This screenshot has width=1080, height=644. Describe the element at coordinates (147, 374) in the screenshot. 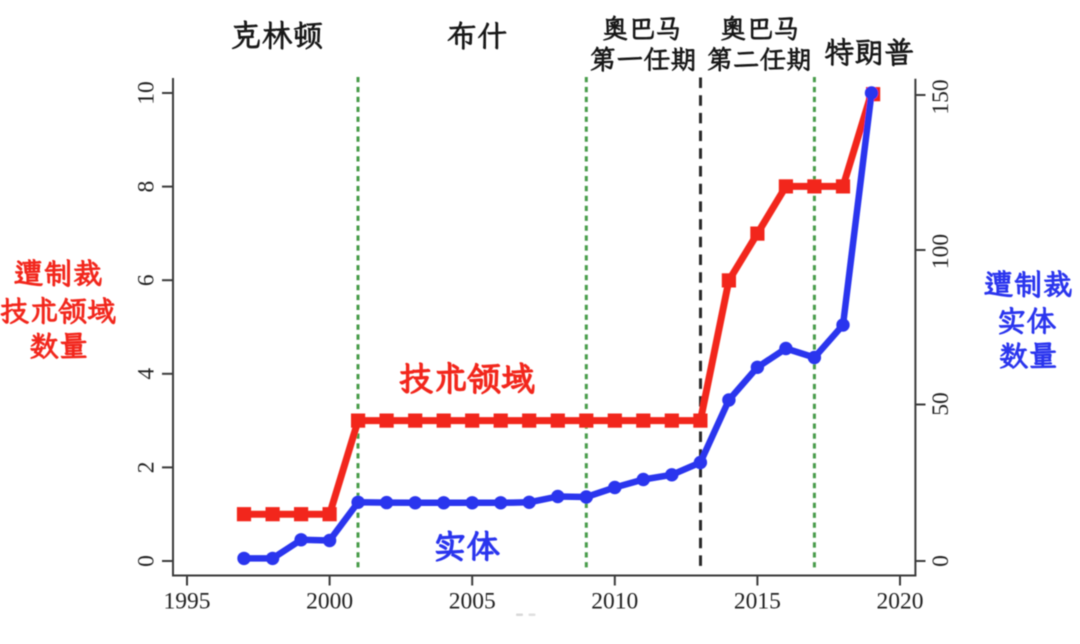

I see `svg-text: 4` at that location.